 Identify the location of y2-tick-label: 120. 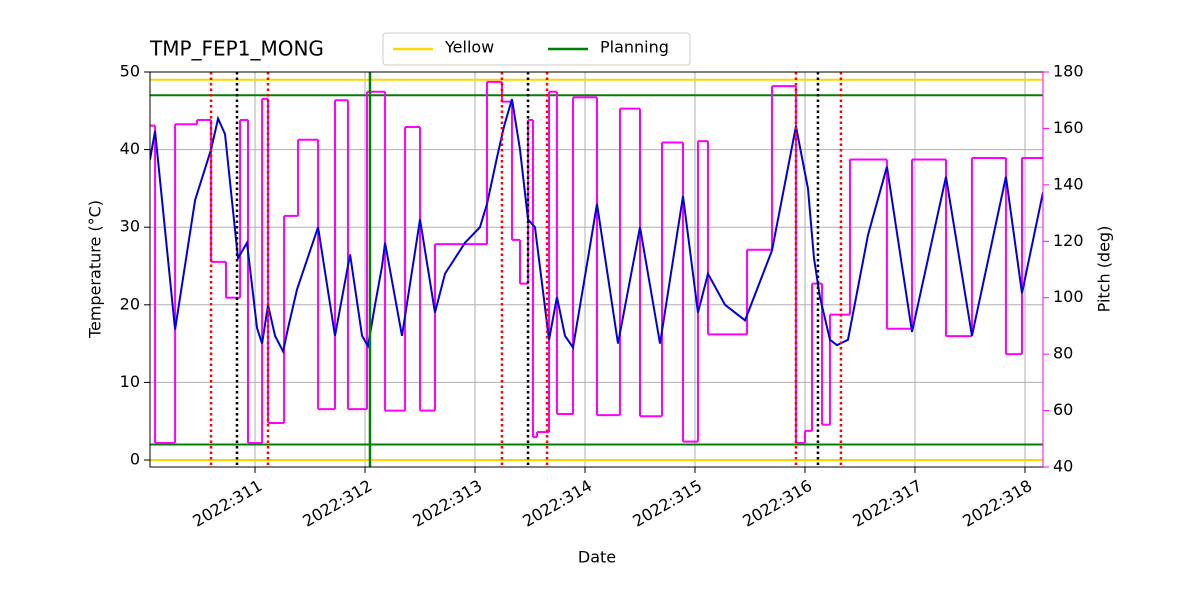
(1068, 240).